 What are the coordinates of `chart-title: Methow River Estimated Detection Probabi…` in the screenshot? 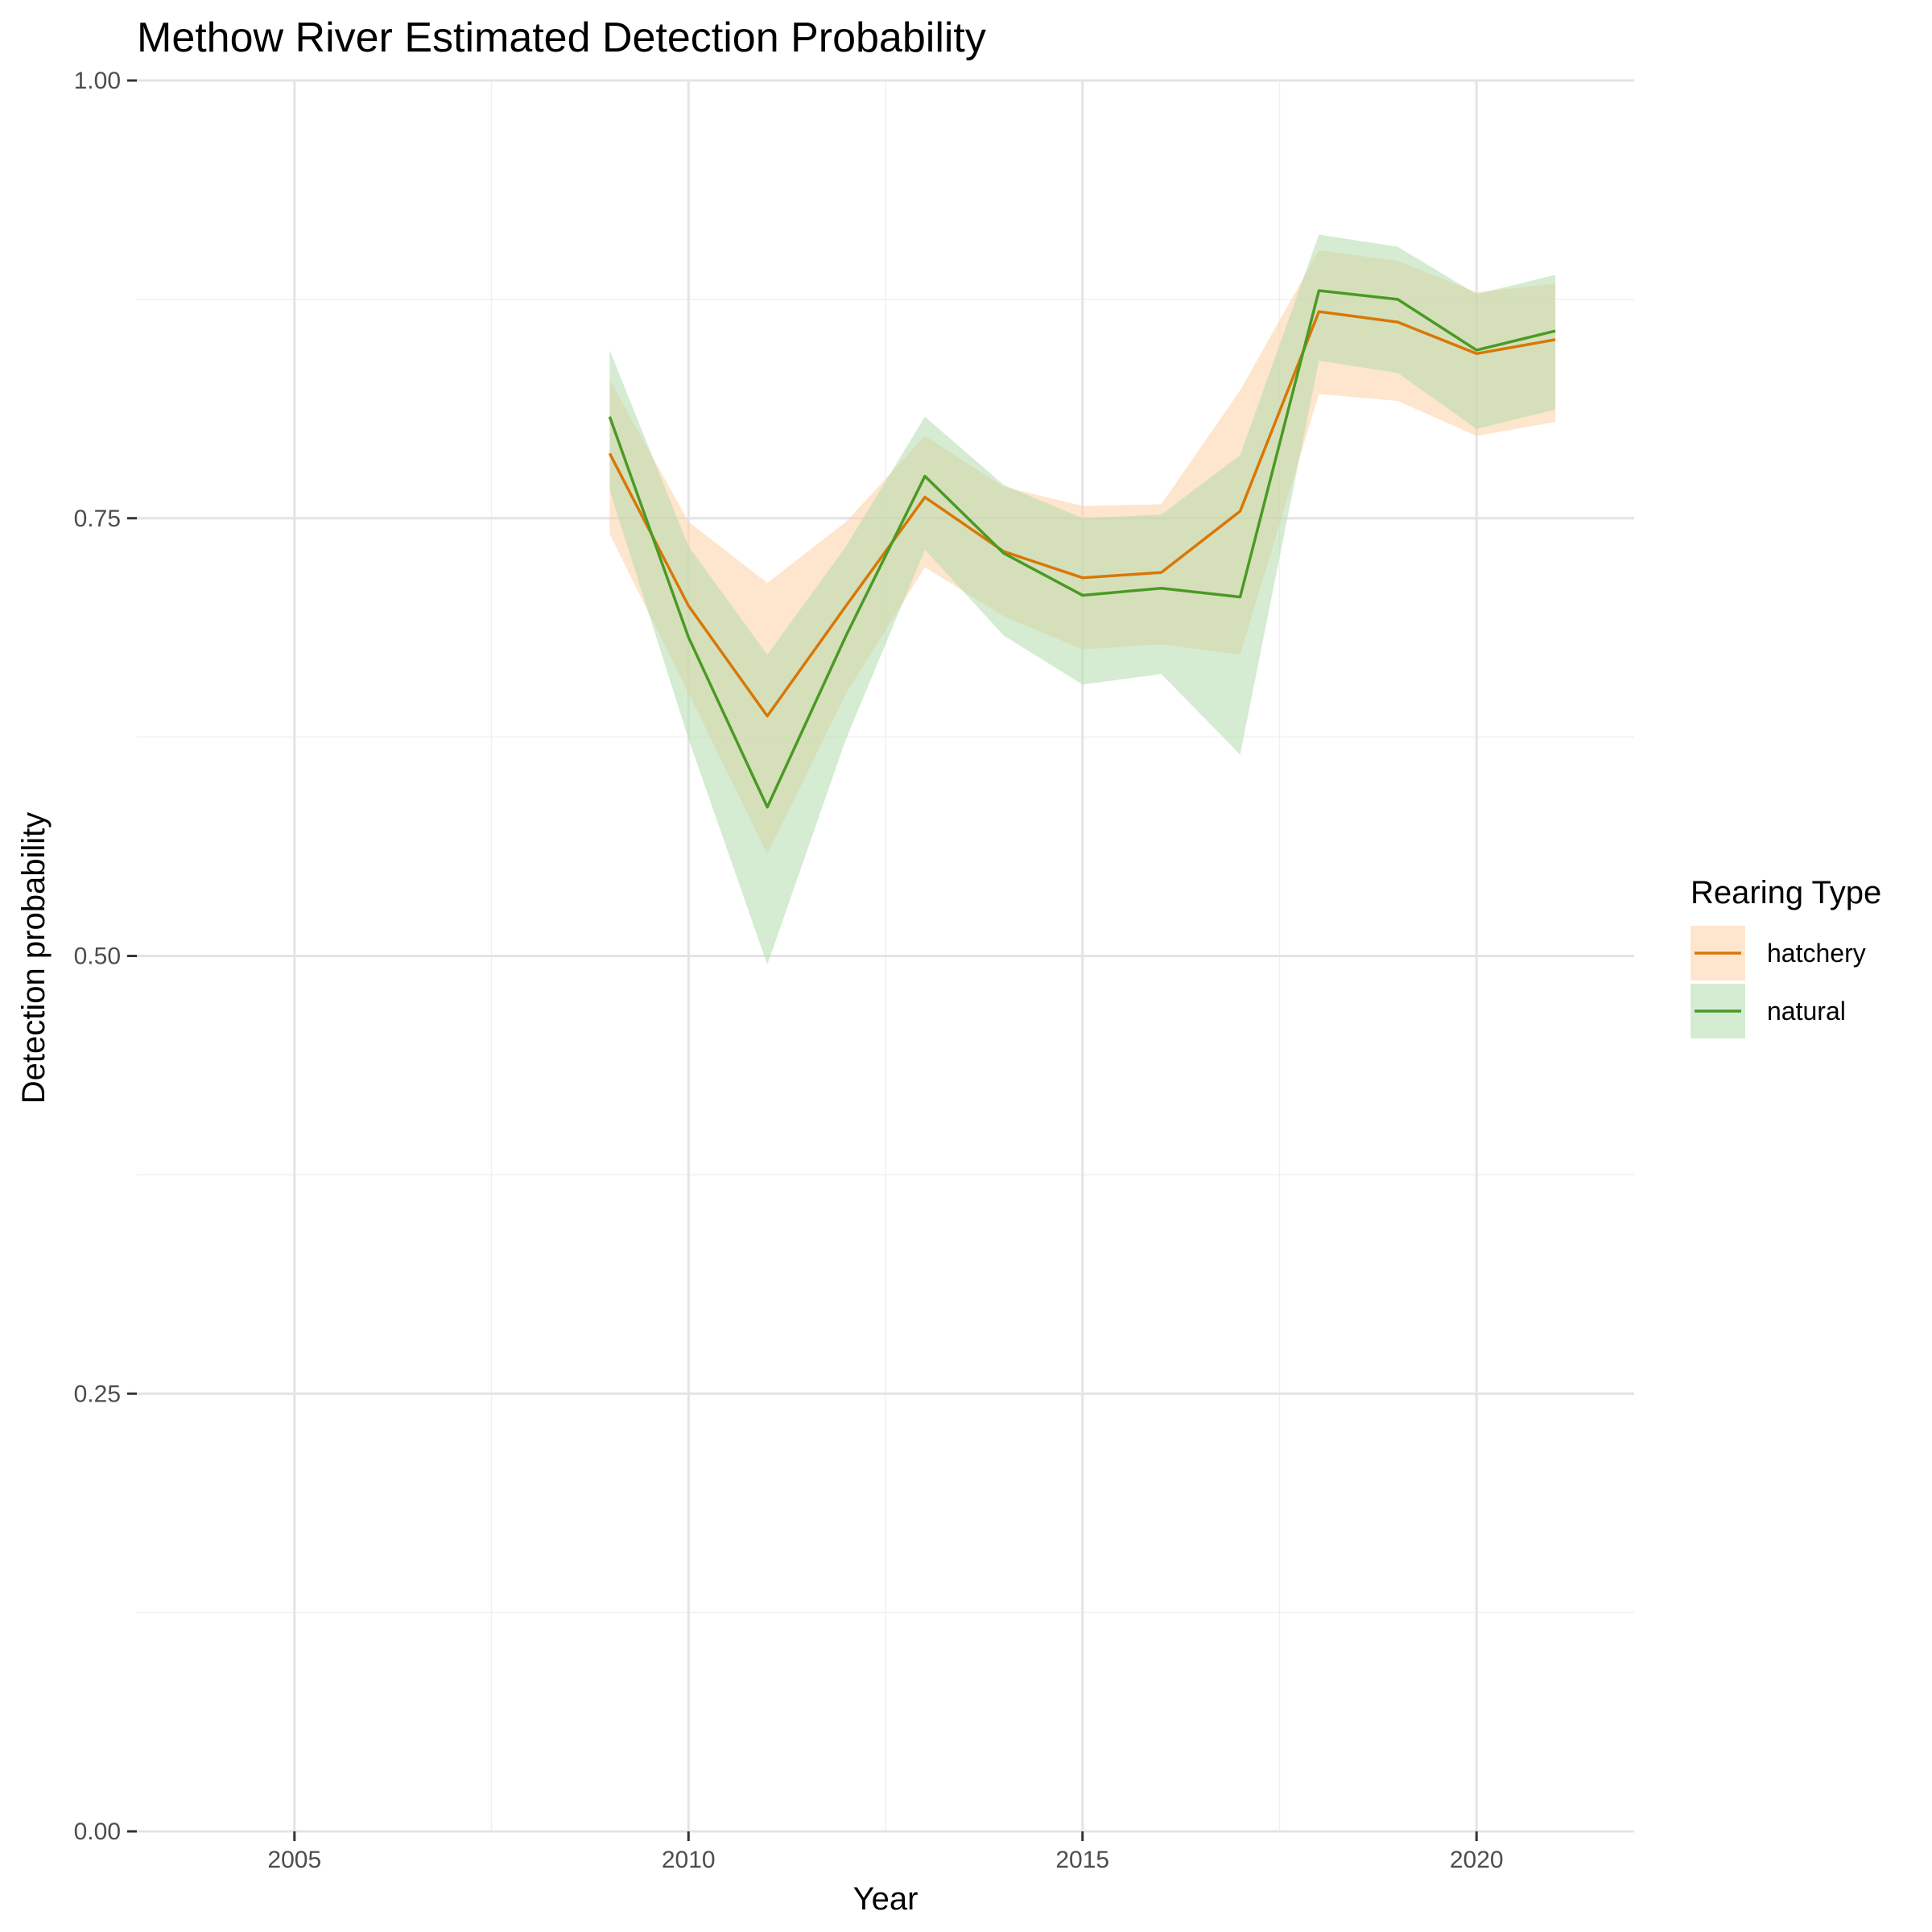 It's located at (561, 37).